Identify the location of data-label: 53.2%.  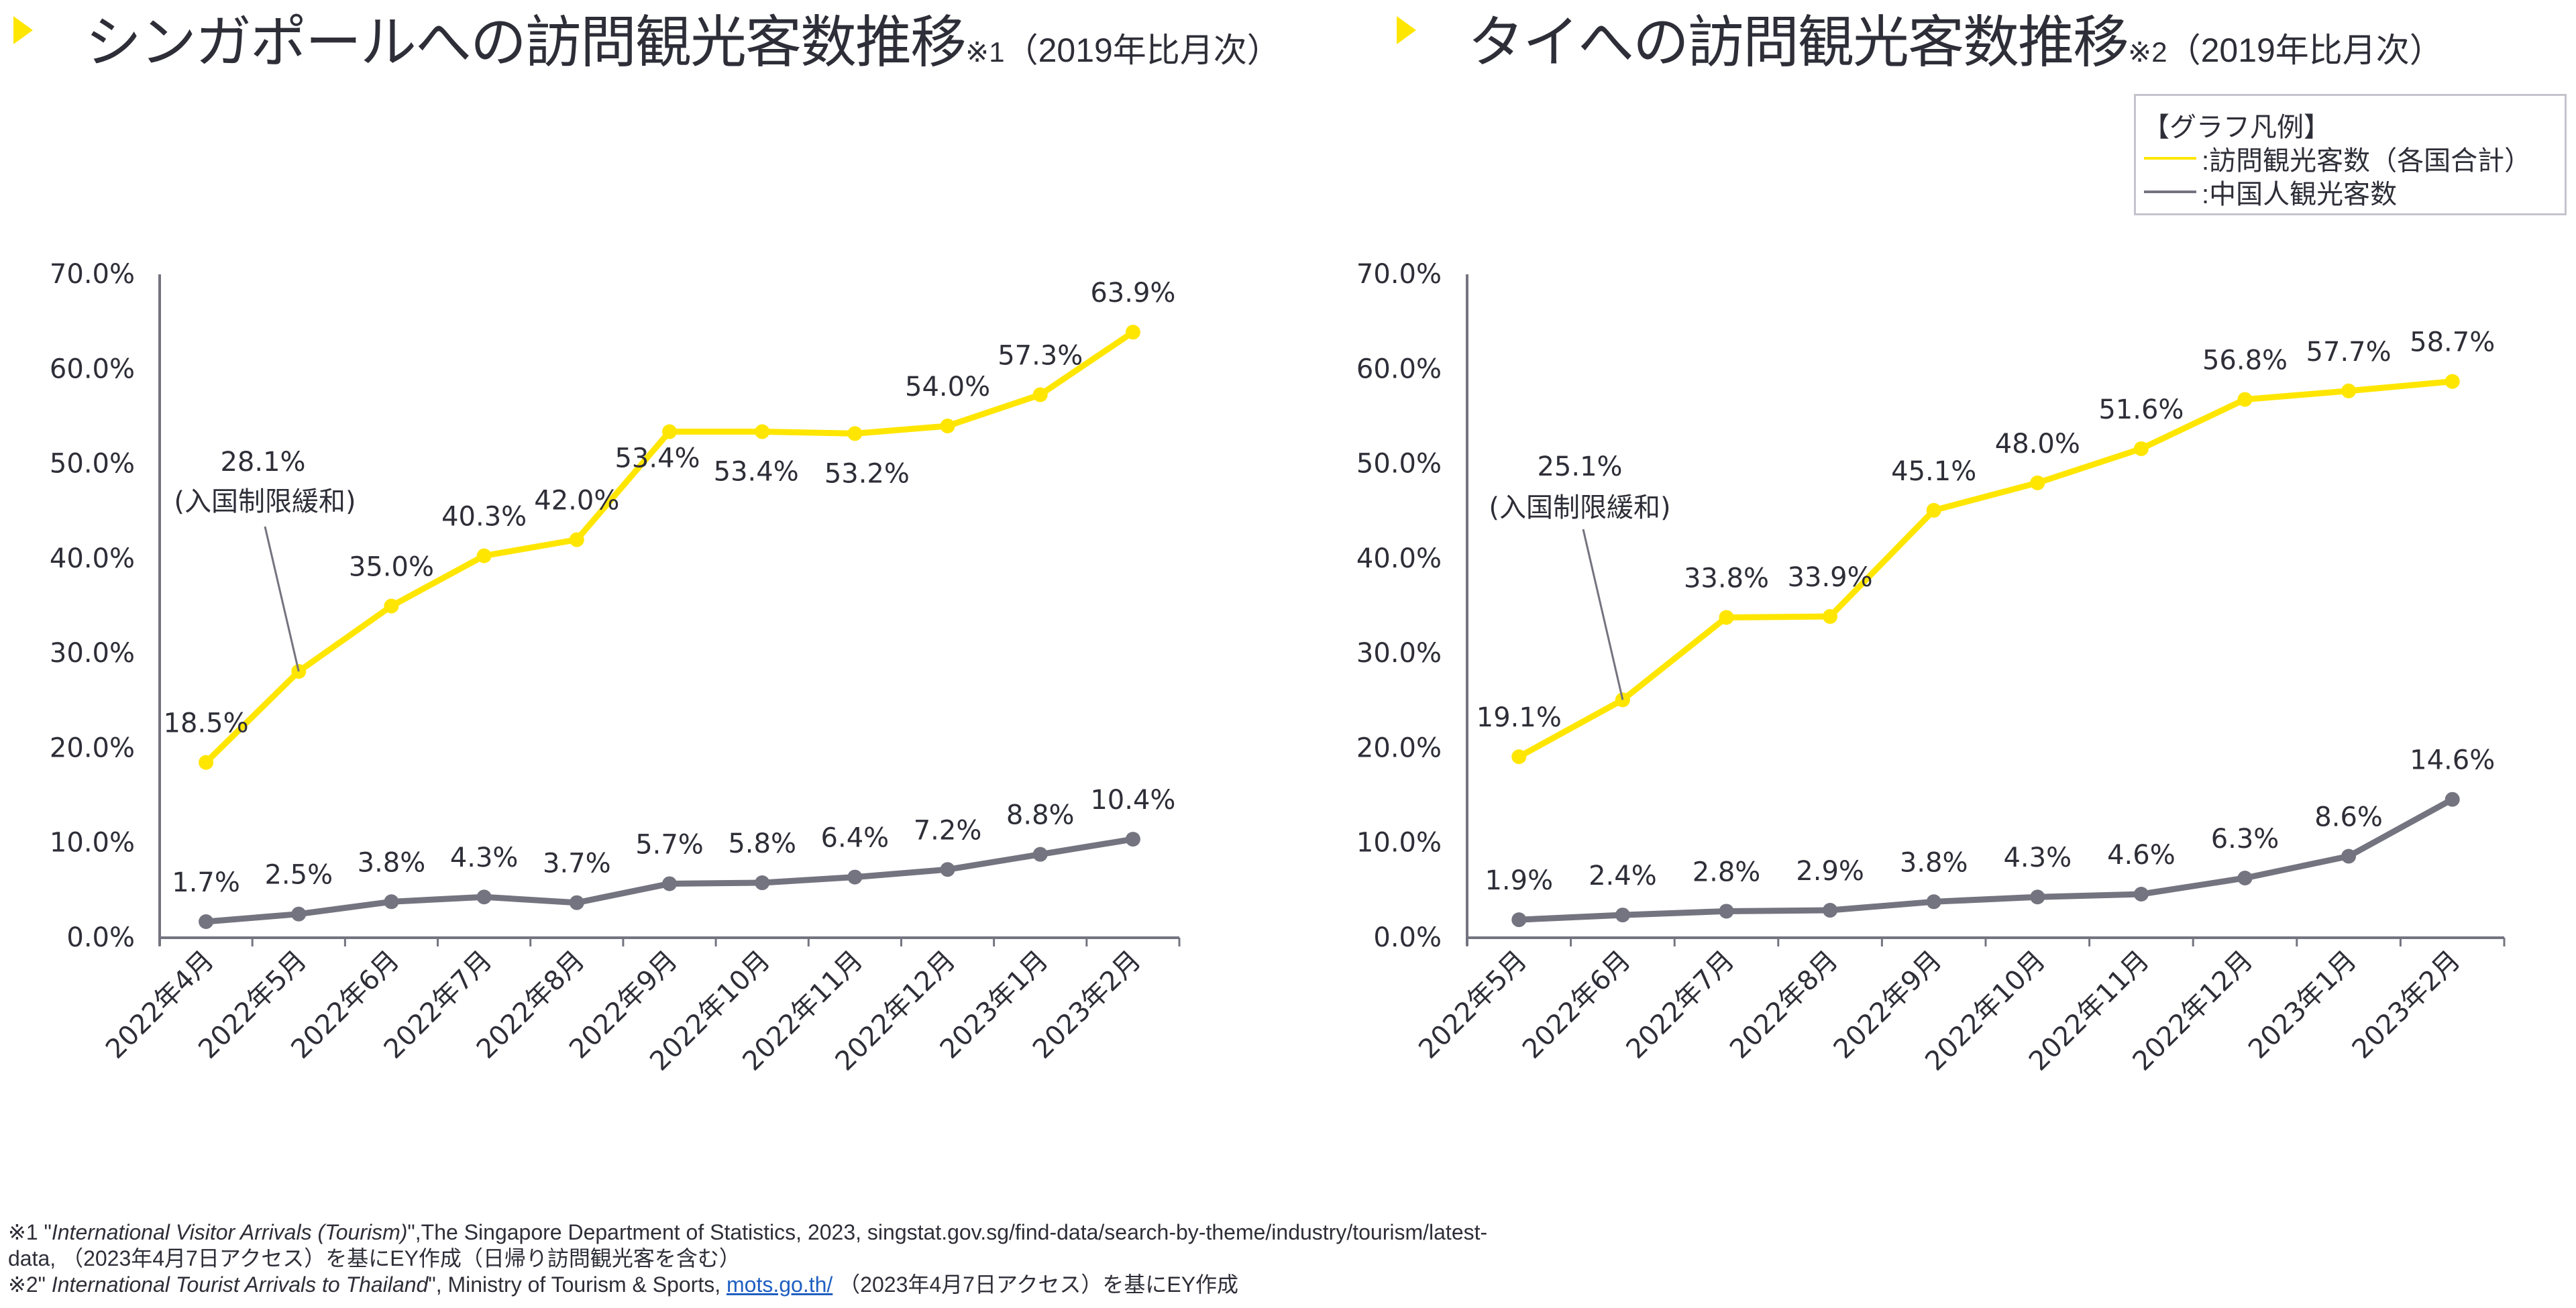
(867, 473).